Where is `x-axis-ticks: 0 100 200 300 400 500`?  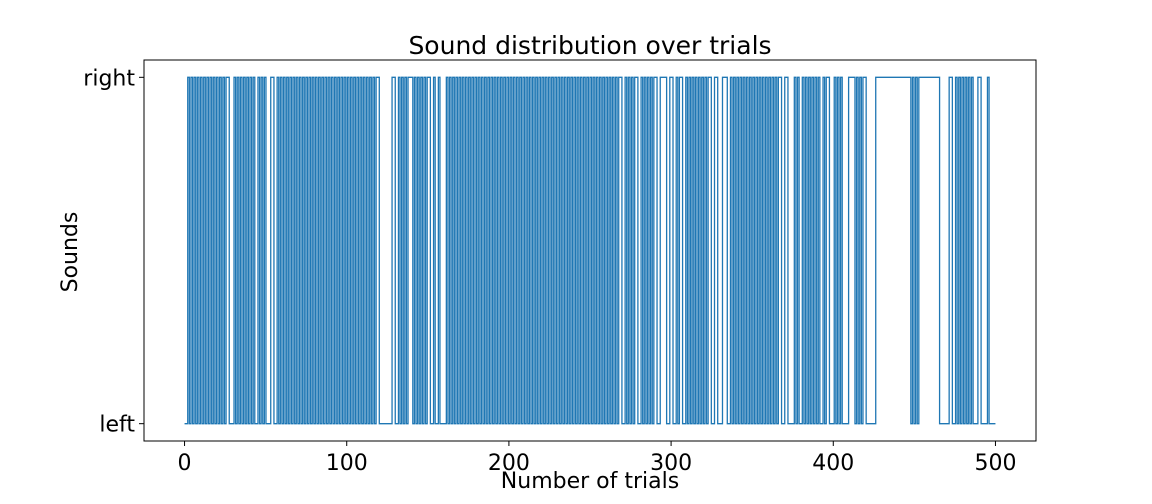
x-axis-ticks: 0 100 200 300 400 500 is located at coordinates (597, 458).